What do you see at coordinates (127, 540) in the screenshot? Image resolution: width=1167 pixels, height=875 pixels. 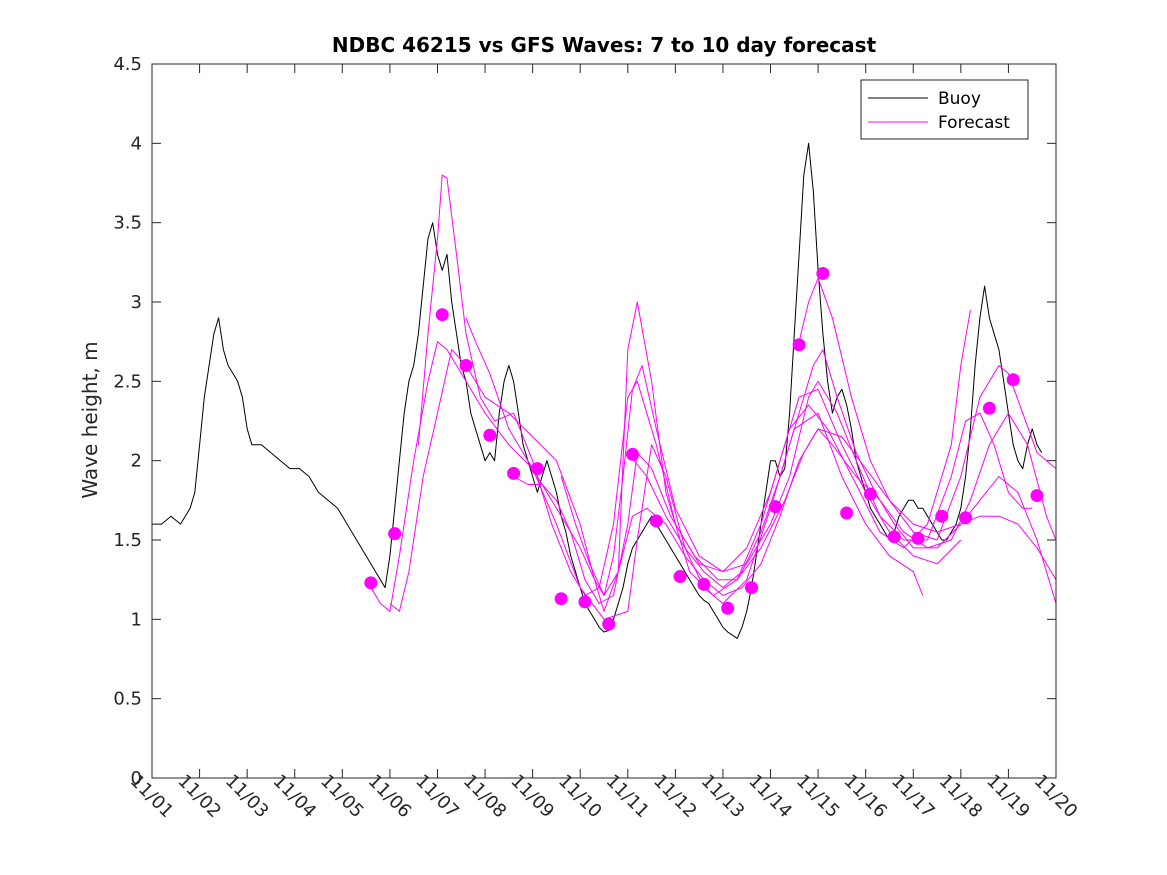 I see `y-tick-label: 1.5` at bounding box center [127, 540].